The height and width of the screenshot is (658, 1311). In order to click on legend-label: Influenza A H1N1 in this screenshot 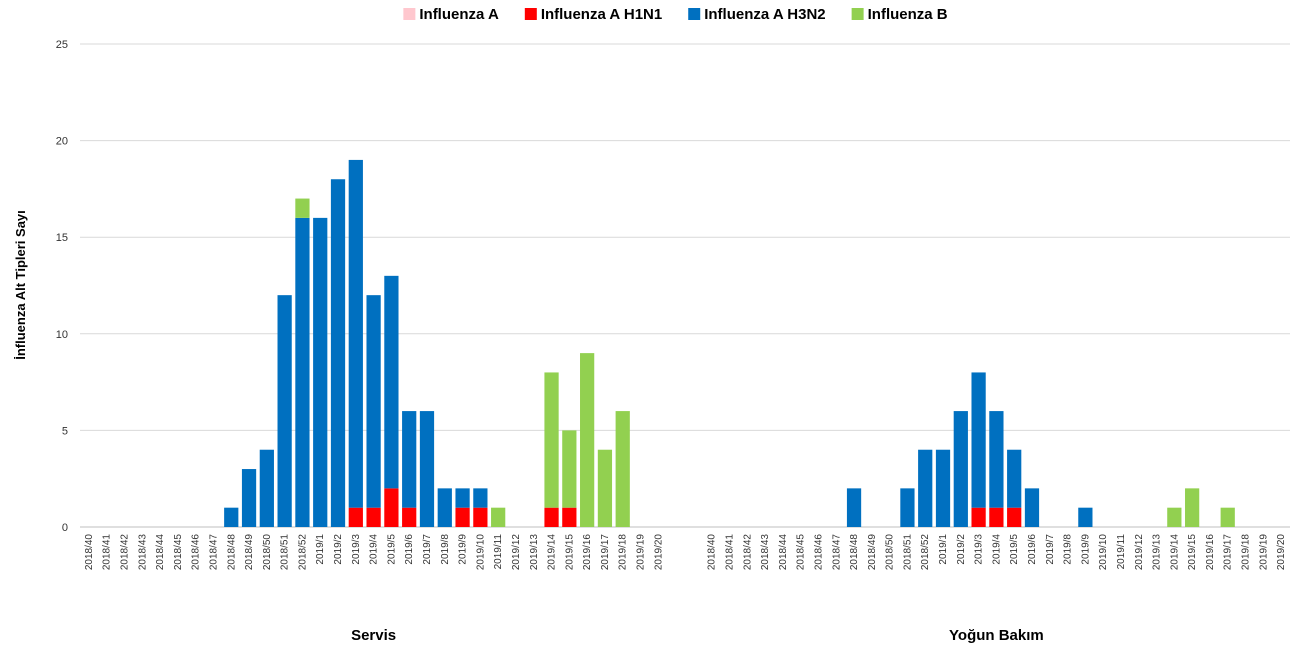, I will do `click(601, 14)`.